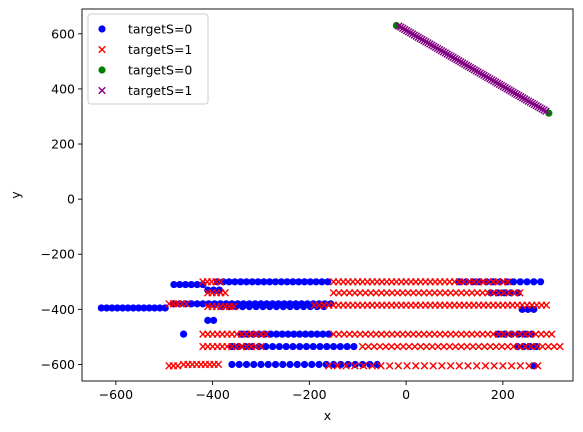  What do you see at coordinates (71, 199) in the screenshot?
I see `y-tick-label: 0` at bounding box center [71, 199].